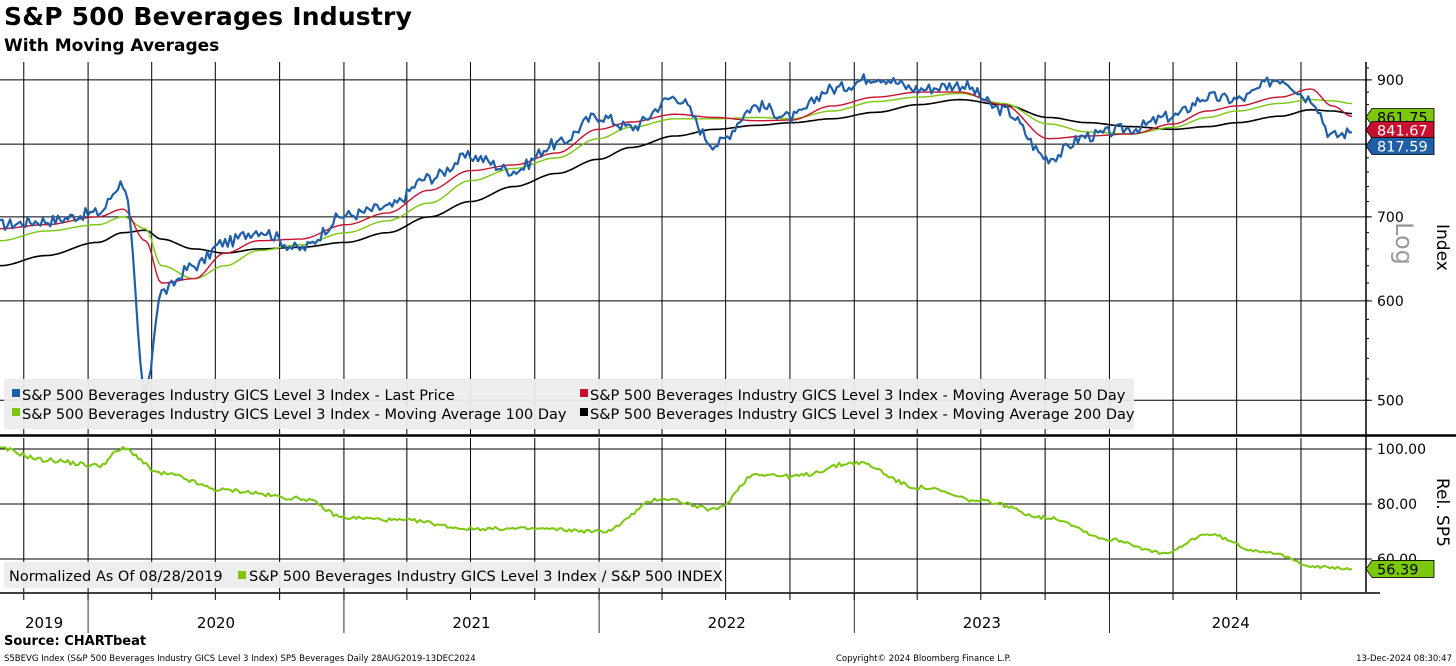 The image size is (1456, 666). I want to click on tag-last-price: 817.59, so click(1400, 146).